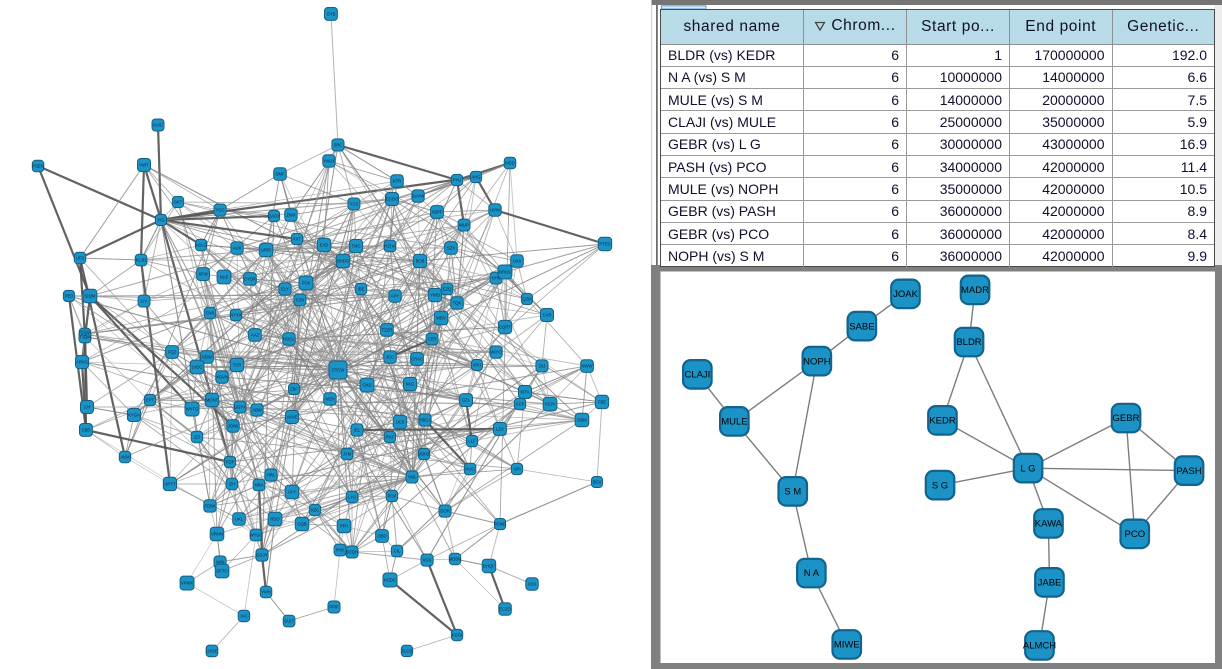  Describe the element at coordinates (292, 492) in the screenshot. I see `svg-text: AYY` at that location.